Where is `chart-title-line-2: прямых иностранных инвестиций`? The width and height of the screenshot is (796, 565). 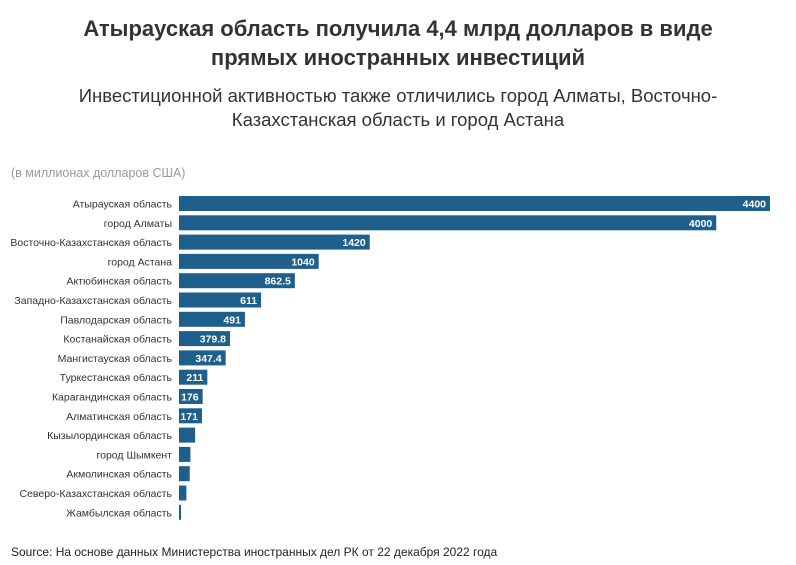 chart-title-line-2: прямых иностранных инвестиций is located at coordinates (398, 57).